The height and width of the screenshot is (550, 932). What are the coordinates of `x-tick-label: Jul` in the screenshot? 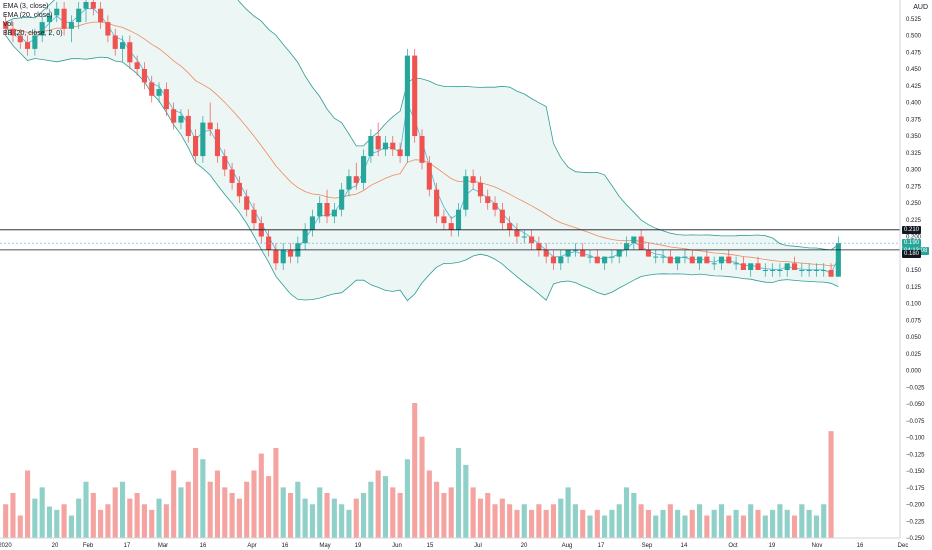 It's located at (478, 546).